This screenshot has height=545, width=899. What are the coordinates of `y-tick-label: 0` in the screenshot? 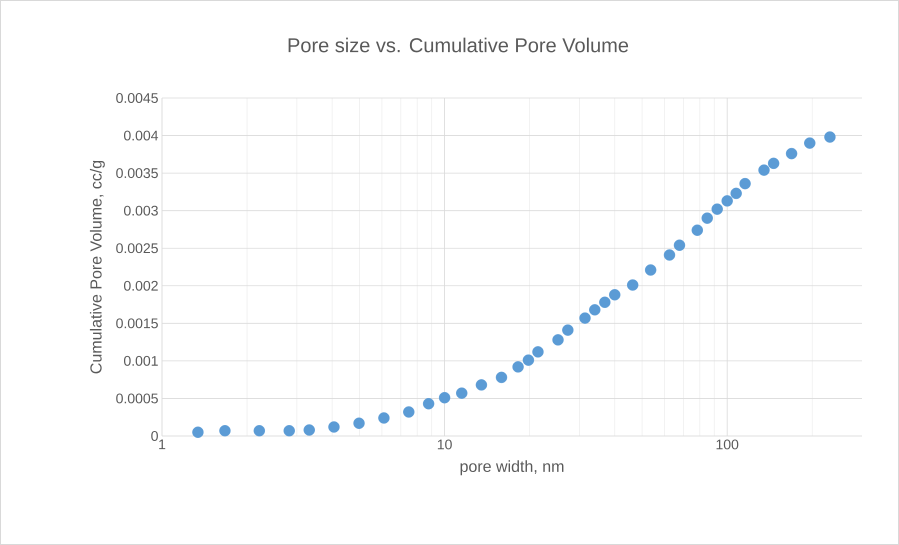 It's located at (154, 436).